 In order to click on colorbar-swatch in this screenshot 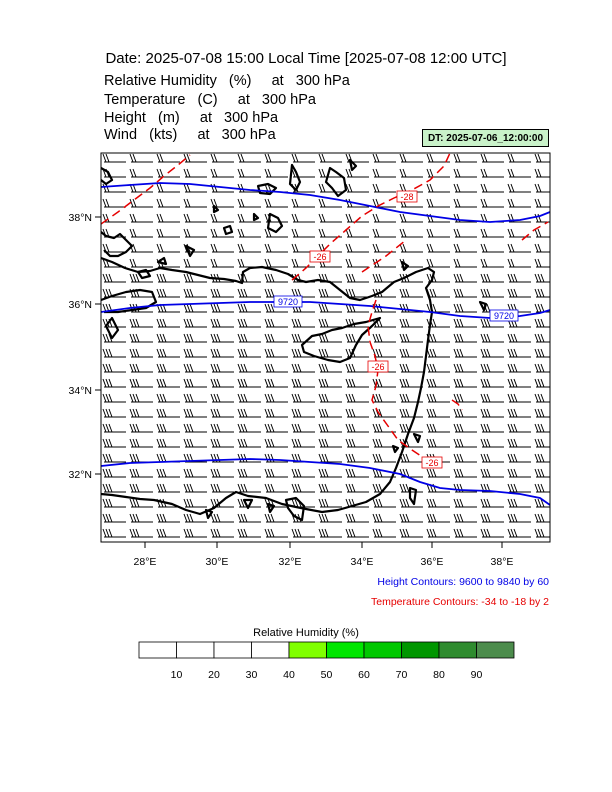, I will do `click(307, 650)`.